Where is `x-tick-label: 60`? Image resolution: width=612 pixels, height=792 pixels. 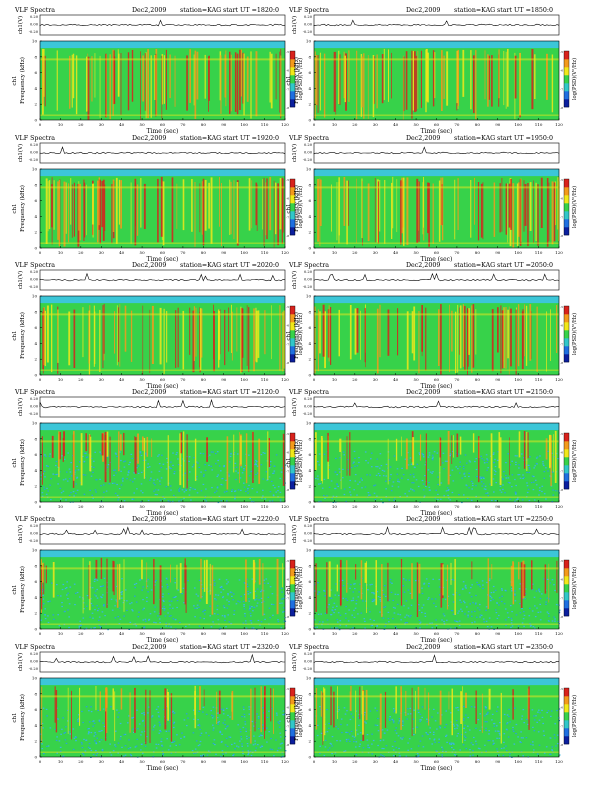
x-tick-label: 60 is located at coordinates (163, 761).